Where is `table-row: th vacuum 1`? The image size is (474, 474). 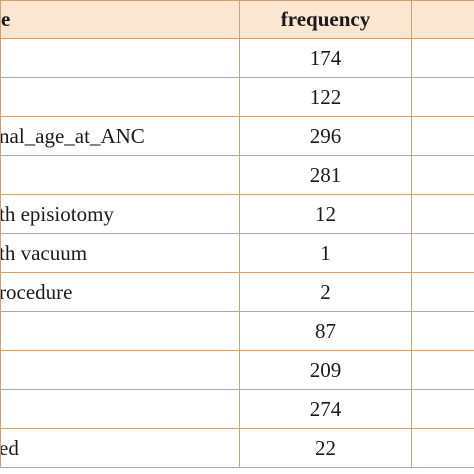 table-row: th vacuum 1 is located at coordinates (237, 253).